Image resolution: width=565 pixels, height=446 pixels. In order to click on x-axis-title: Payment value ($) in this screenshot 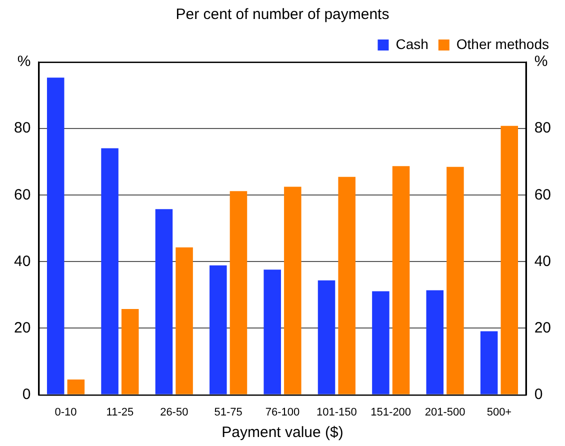, I will do `click(283, 433)`.